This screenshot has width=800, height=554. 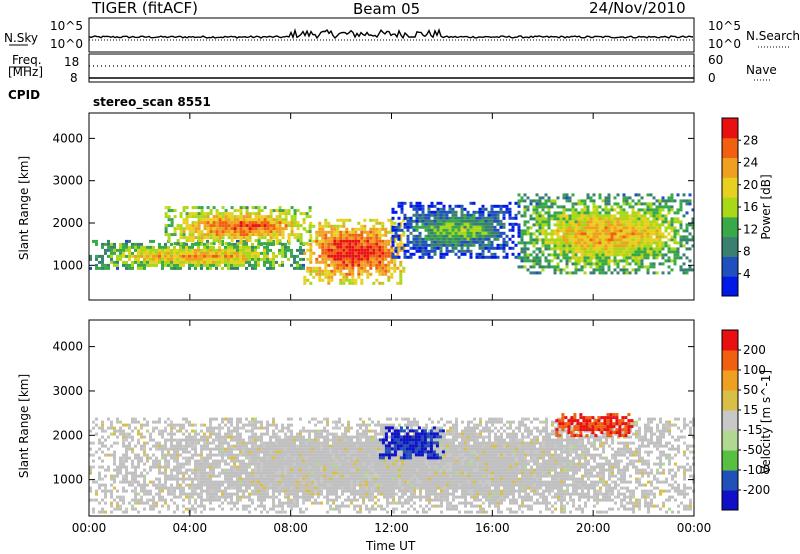 I want to click on power-ylabel: Slant Range [km], so click(x=24, y=208).